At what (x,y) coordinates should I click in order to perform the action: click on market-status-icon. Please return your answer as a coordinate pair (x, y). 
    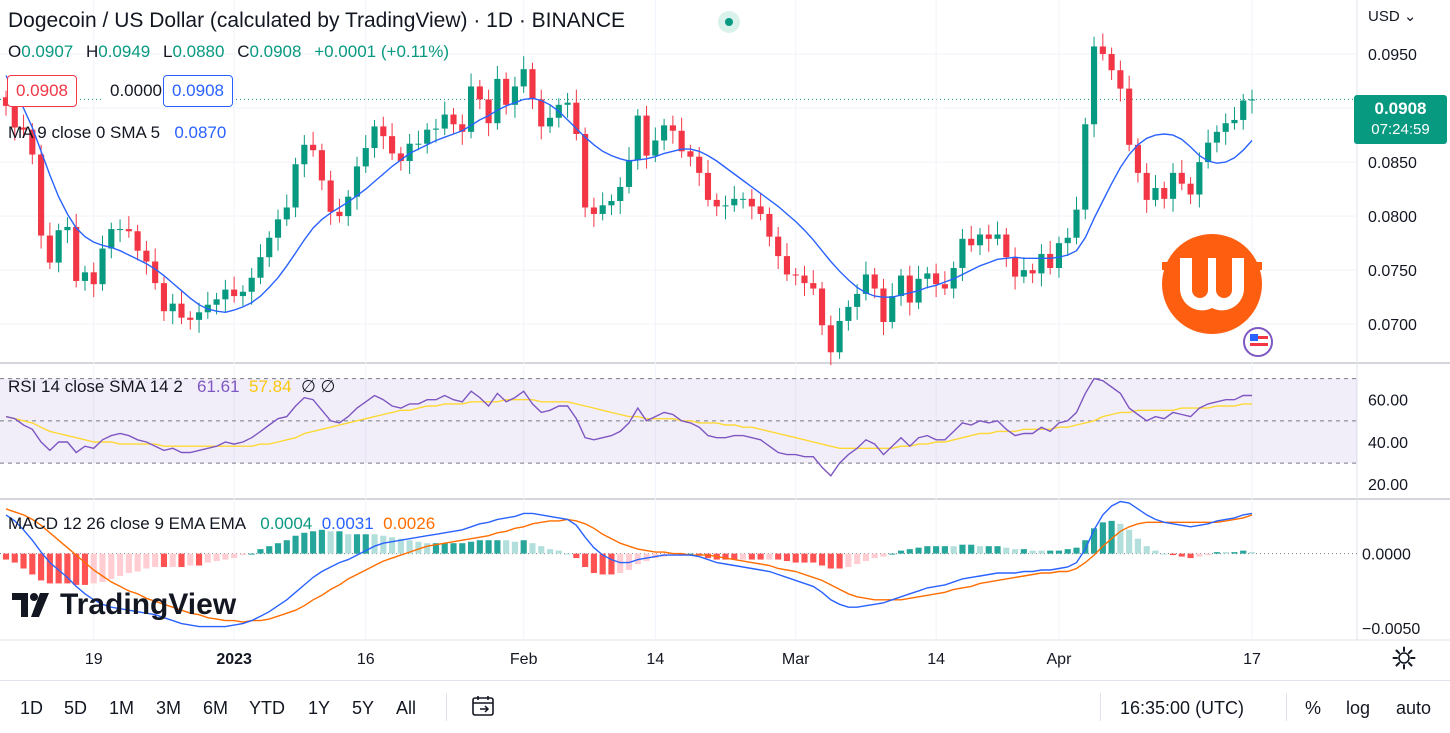
    Looking at the image, I should click on (729, 22).